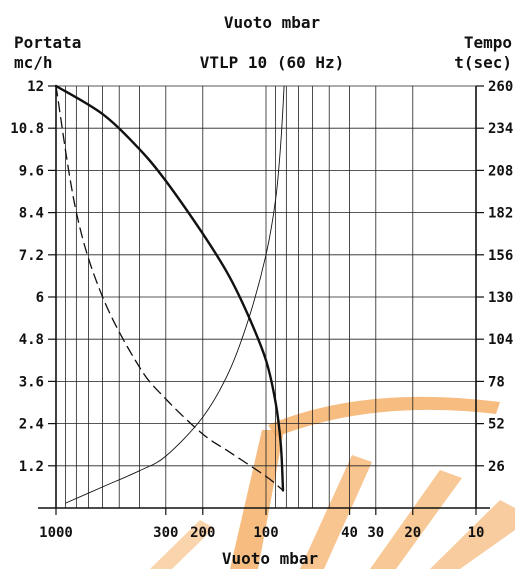  What do you see at coordinates (476, 533) in the screenshot?
I see `bottom-tick-label: 10` at bounding box center [476, 533].